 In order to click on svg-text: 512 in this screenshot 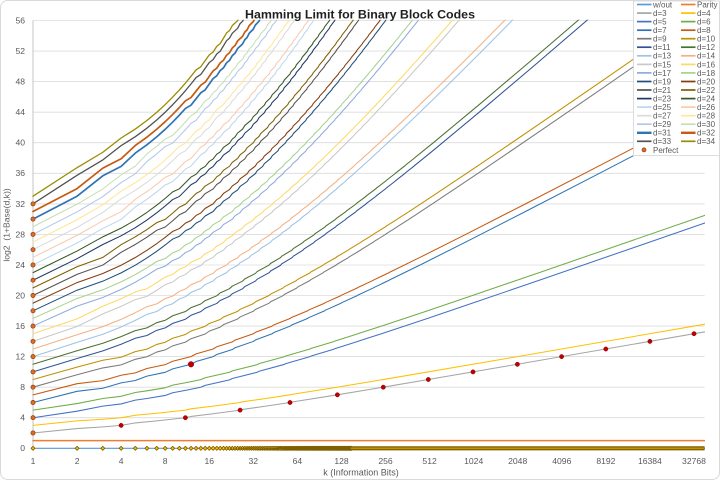, I will do `click(429, 461)`.